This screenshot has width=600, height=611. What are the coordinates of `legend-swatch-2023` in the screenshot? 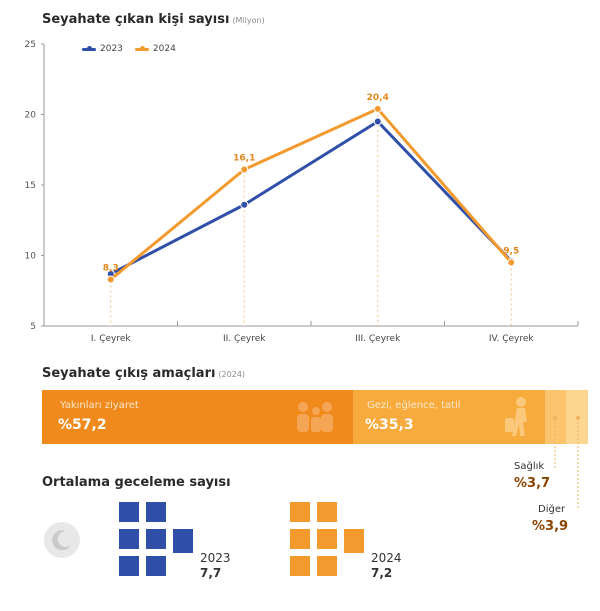 It's located at (89, 48).